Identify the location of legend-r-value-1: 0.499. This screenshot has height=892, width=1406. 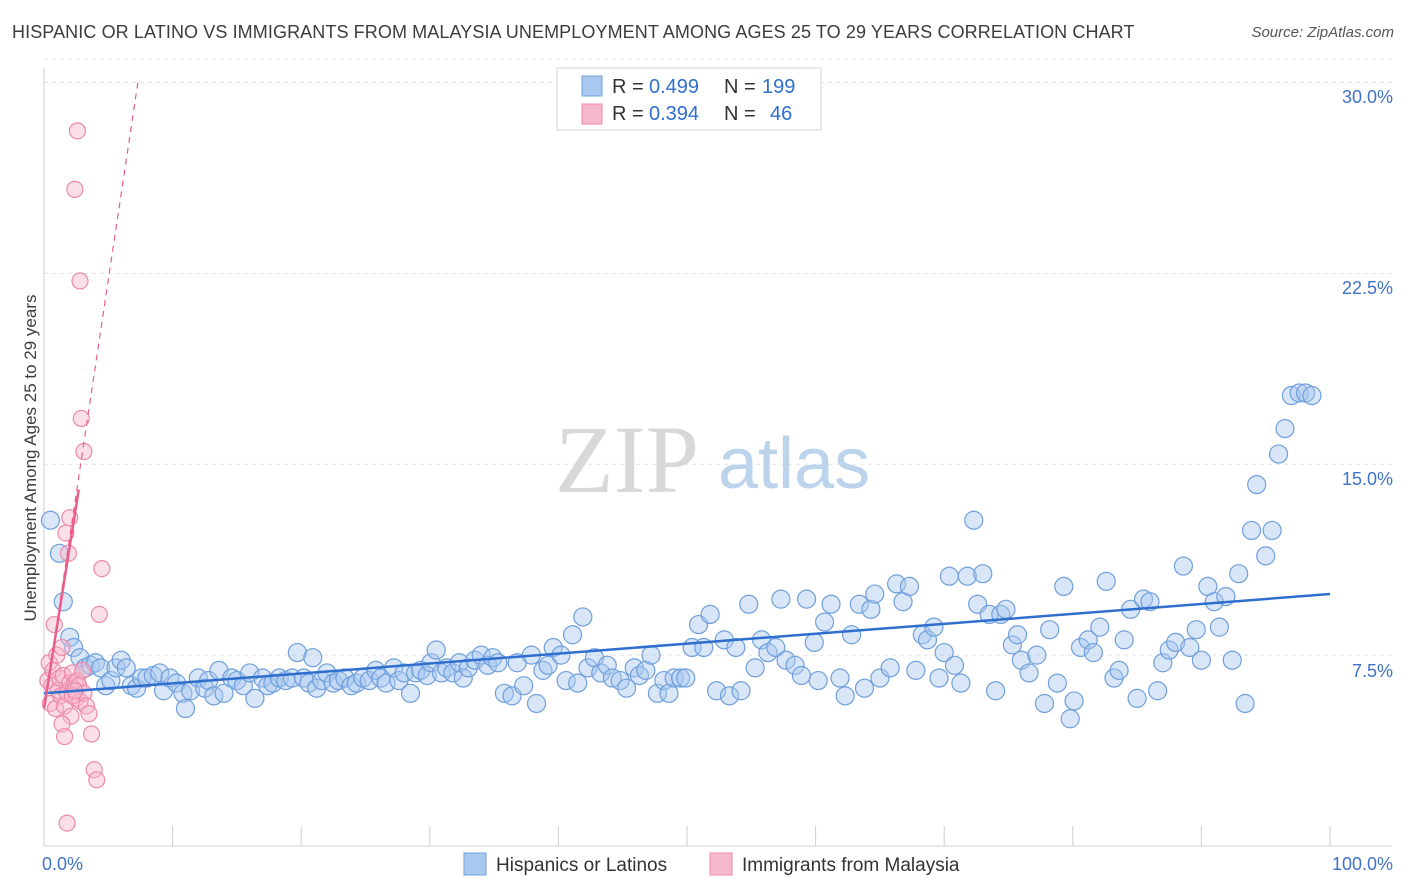
(674, 87).